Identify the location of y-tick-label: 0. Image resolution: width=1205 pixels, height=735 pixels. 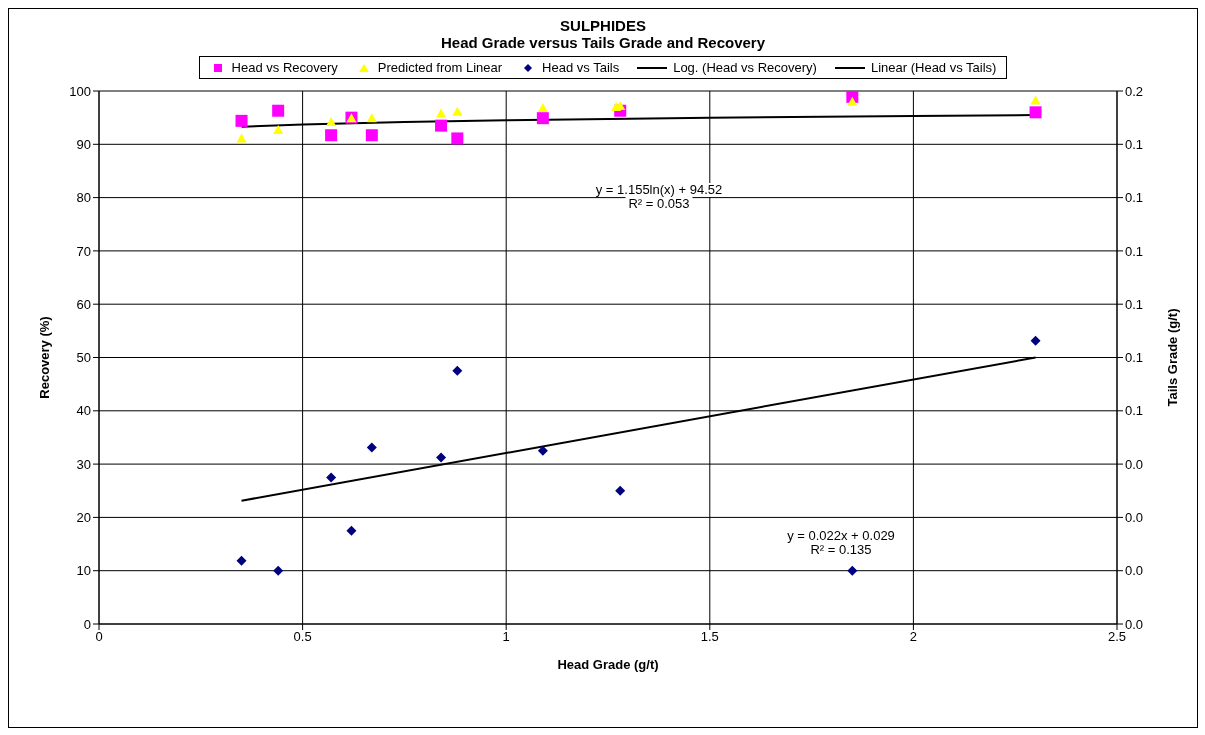
(87, 624).